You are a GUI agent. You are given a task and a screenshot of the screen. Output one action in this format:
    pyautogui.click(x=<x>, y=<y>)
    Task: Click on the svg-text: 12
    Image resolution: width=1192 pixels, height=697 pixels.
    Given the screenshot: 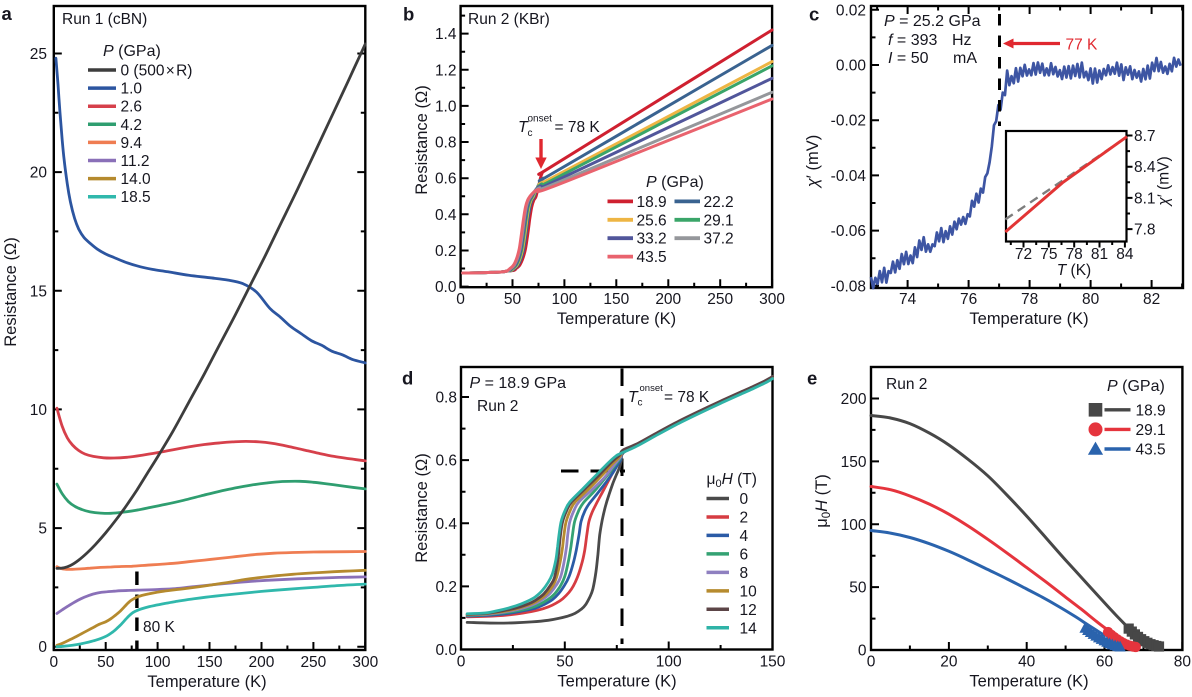 What is the action you would take?
    pyautogui.click(x=748, y=610)
    